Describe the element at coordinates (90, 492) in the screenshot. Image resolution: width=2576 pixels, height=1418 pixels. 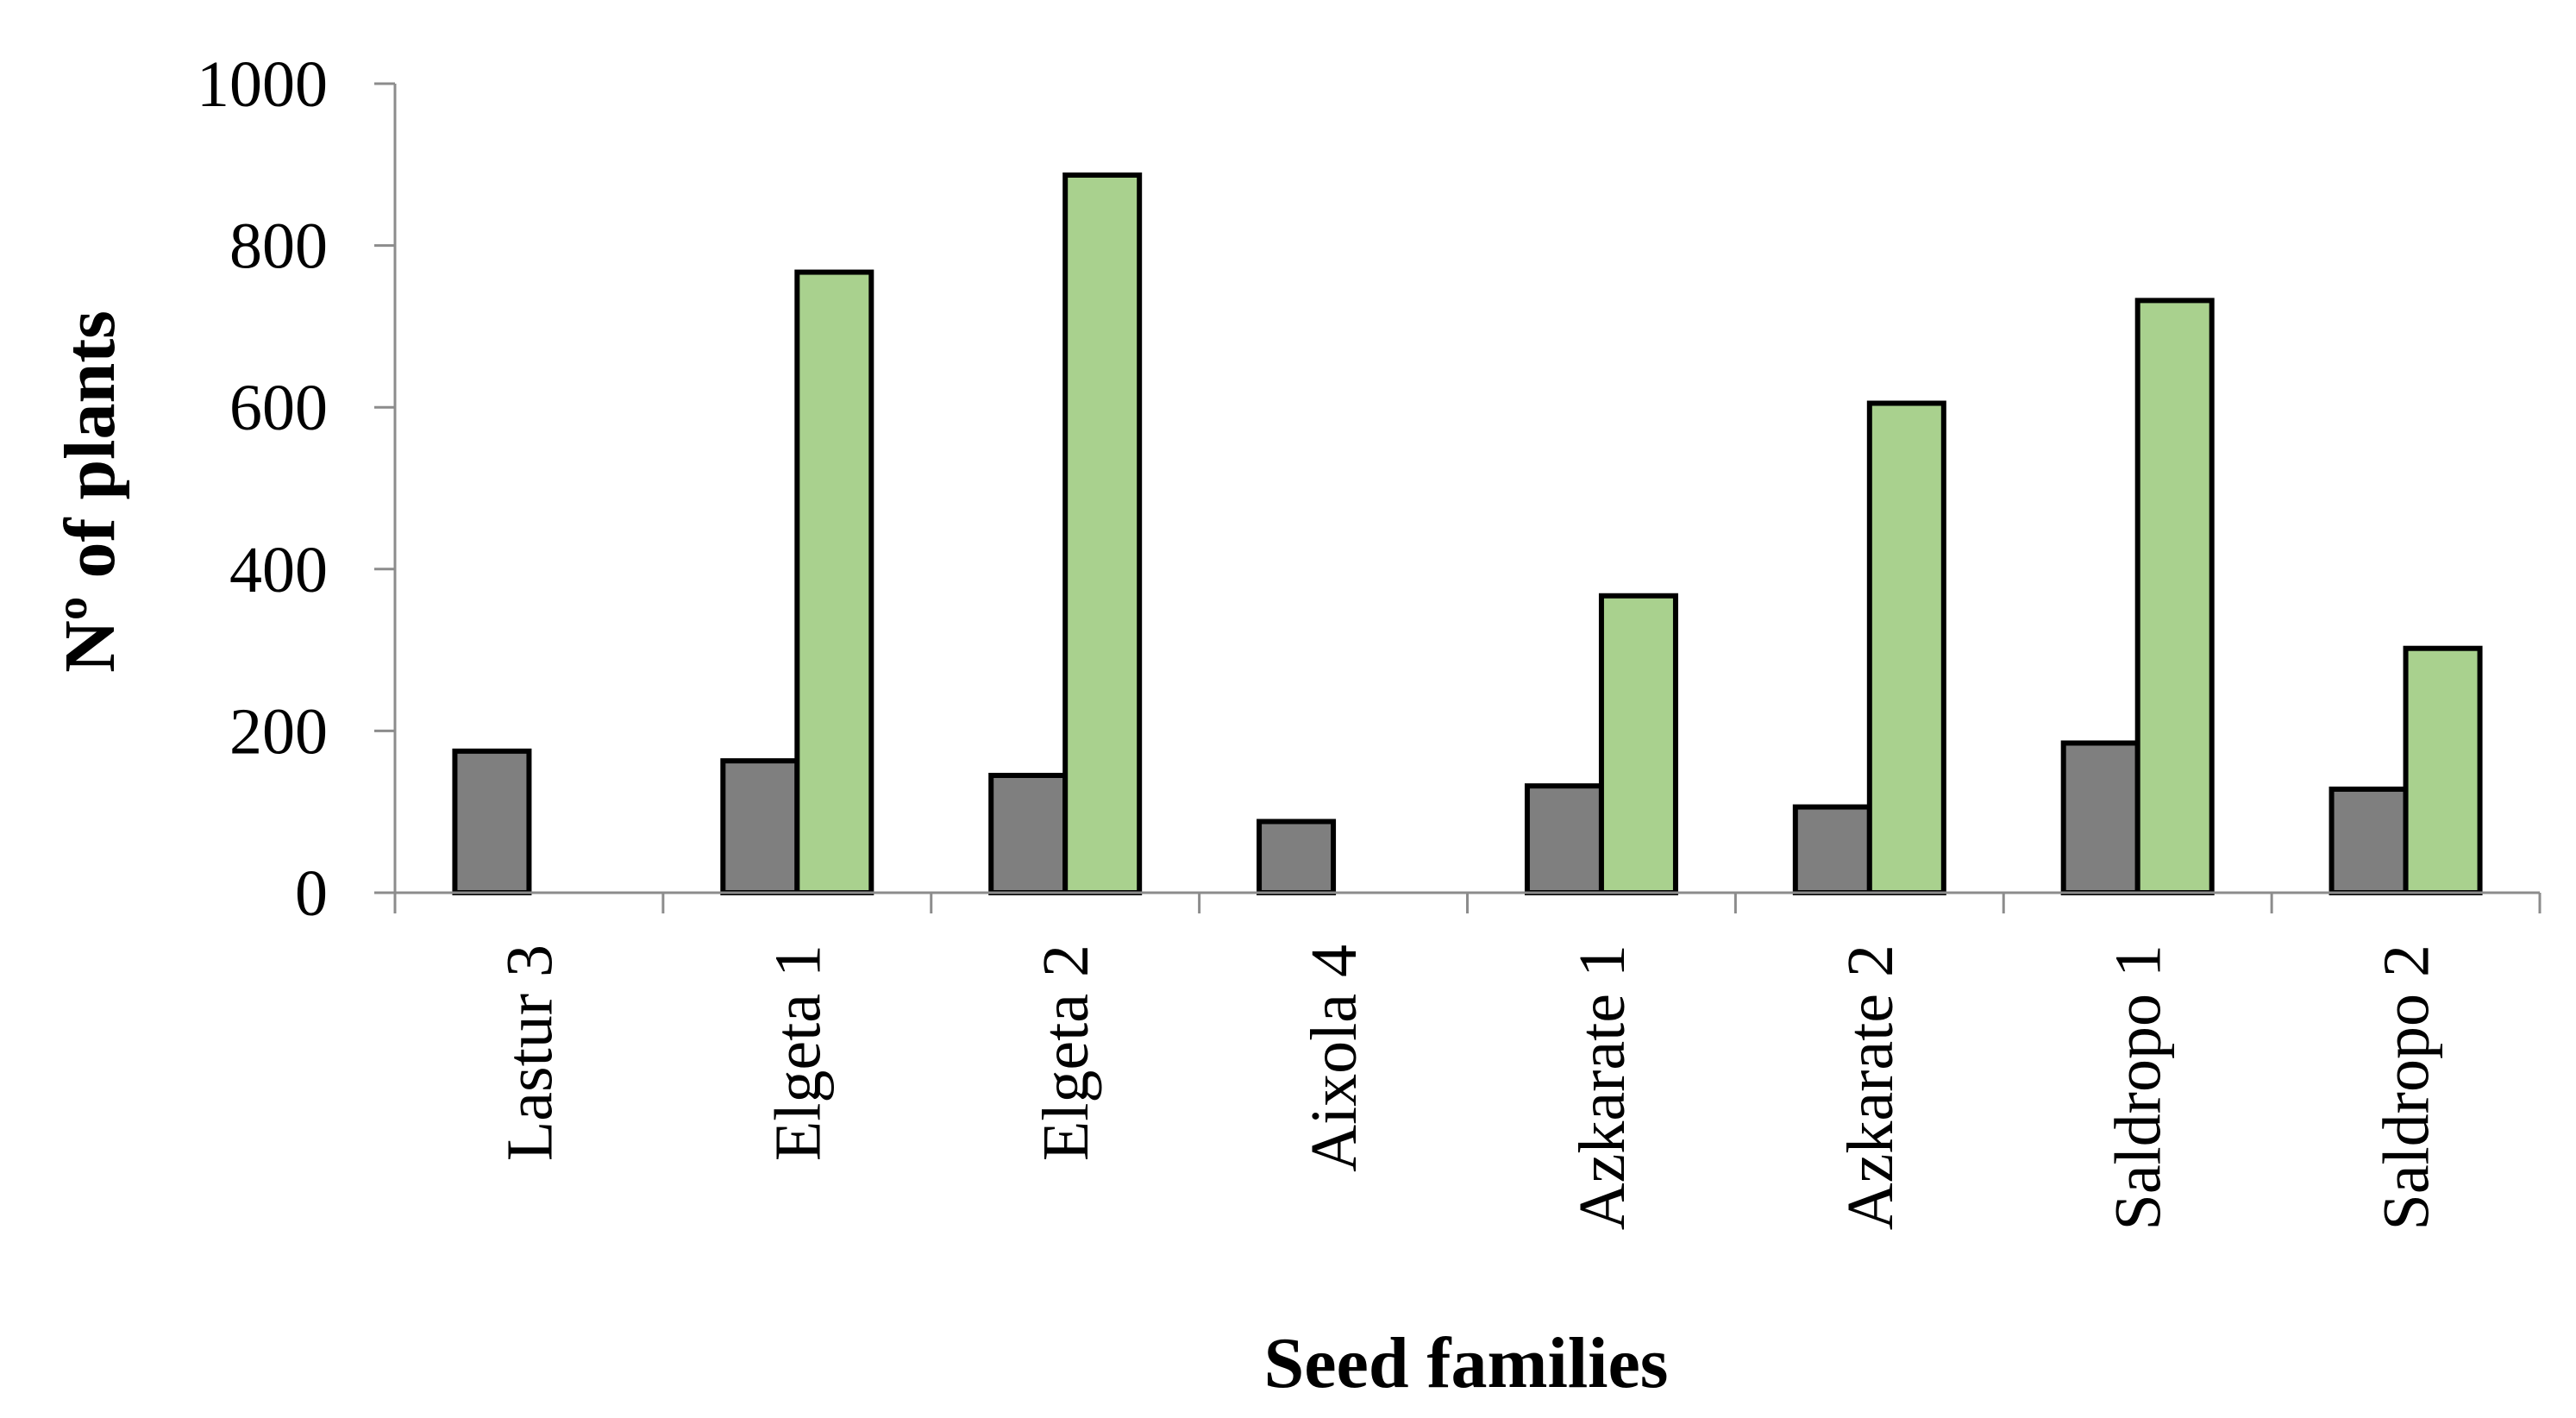
I see `y-axis-title: Nº of plants` at that location.